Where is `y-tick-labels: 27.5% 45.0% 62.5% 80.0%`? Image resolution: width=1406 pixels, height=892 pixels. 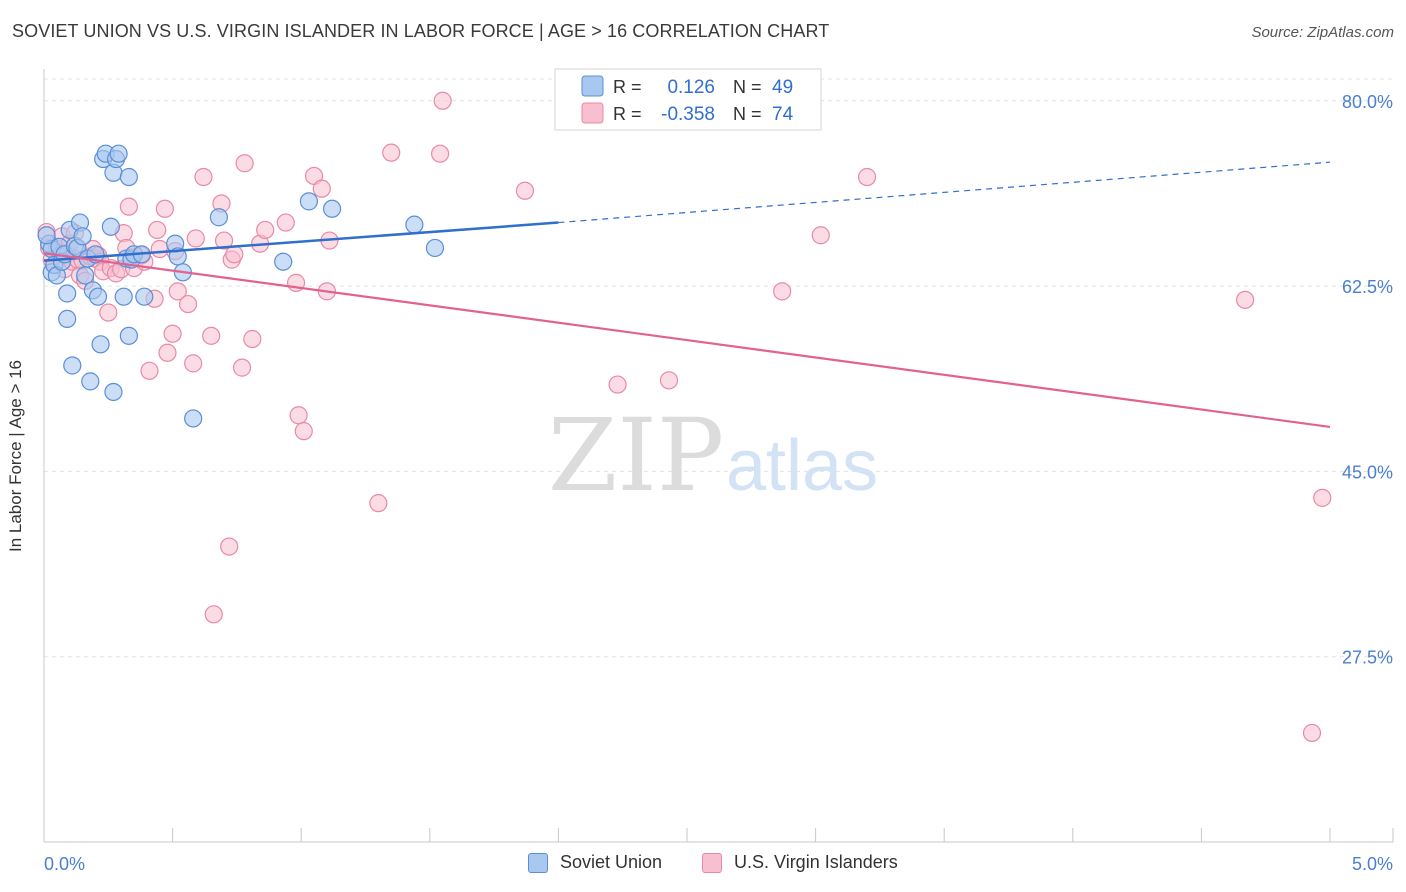 y-tick-labels: 27.5% 45.0% 62.5% 80.0% is located at coordinates (1367, 380).